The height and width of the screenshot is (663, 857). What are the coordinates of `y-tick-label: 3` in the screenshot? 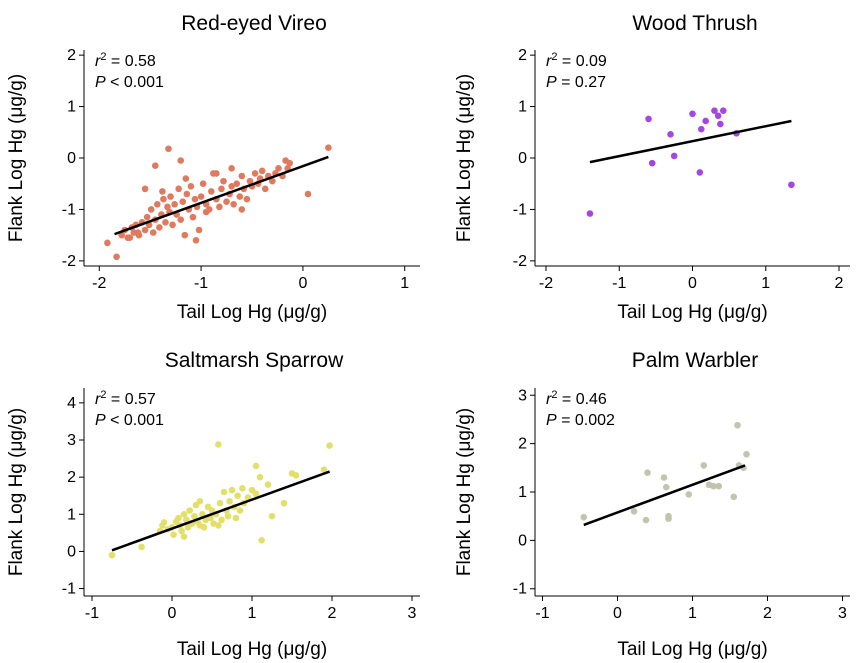 It's located at (522, 395).